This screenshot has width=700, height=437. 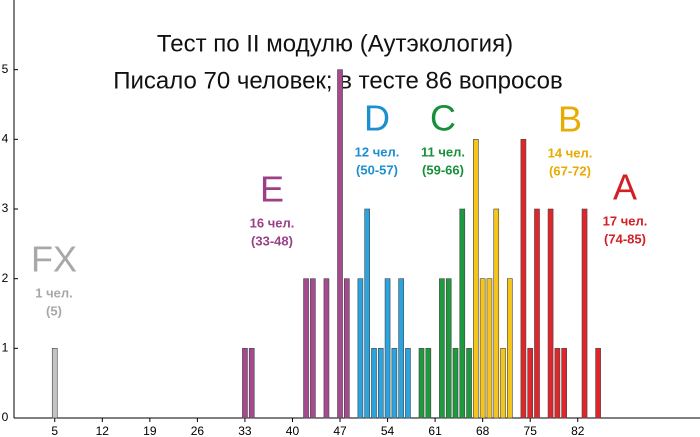 What do you see at coordinates (377, 151) in the screenshot?
I see `group-count: 12 чел.` at bounding box center [377, 151].